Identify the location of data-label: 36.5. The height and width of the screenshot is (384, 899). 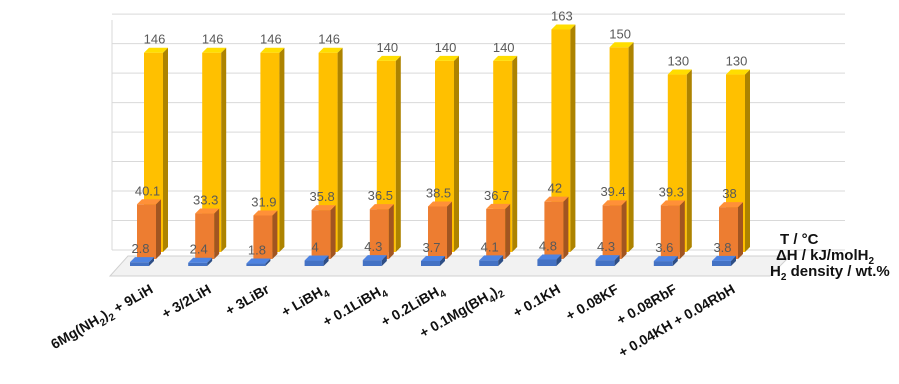
(380, 195).